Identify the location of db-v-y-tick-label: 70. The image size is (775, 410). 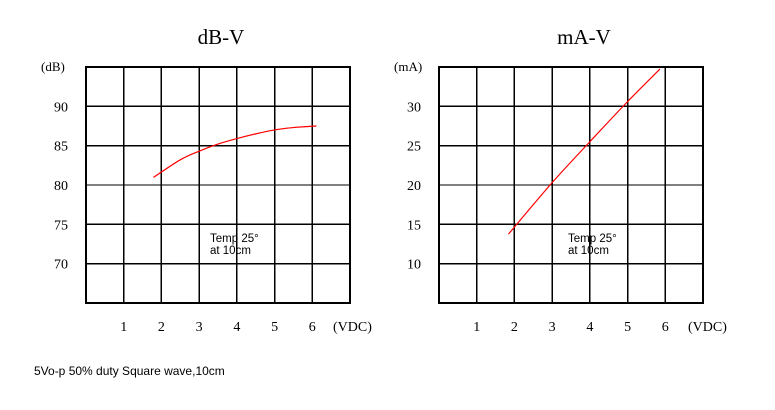
(61, 265).